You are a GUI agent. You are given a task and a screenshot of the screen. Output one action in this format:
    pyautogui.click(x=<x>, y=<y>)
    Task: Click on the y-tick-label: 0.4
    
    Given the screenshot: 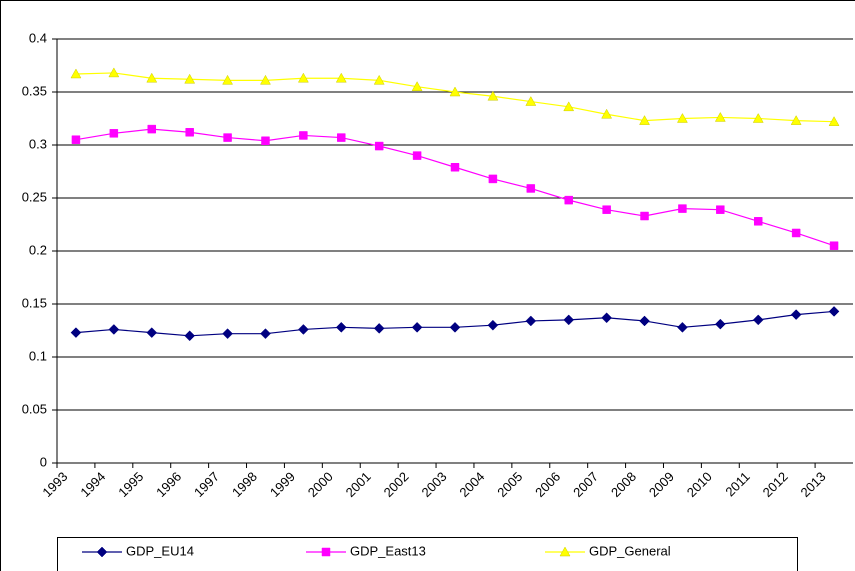 What is the action you would take?
    pyautogui.click(x=38, y=37)
    